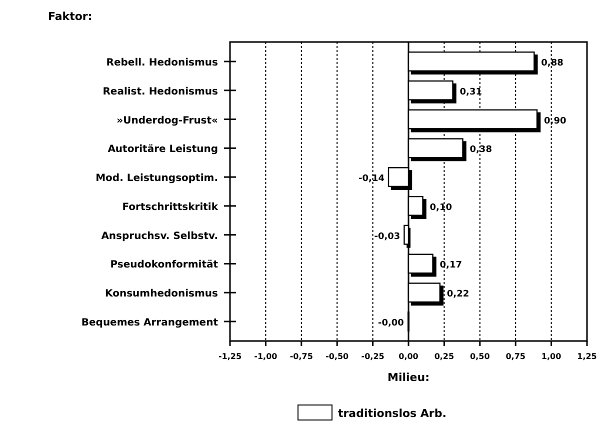 This screenshot has width=605, height=435. Describe the element at coordinates (555, 121) in the screenshot. I see `data-label: 0,90` at that location.